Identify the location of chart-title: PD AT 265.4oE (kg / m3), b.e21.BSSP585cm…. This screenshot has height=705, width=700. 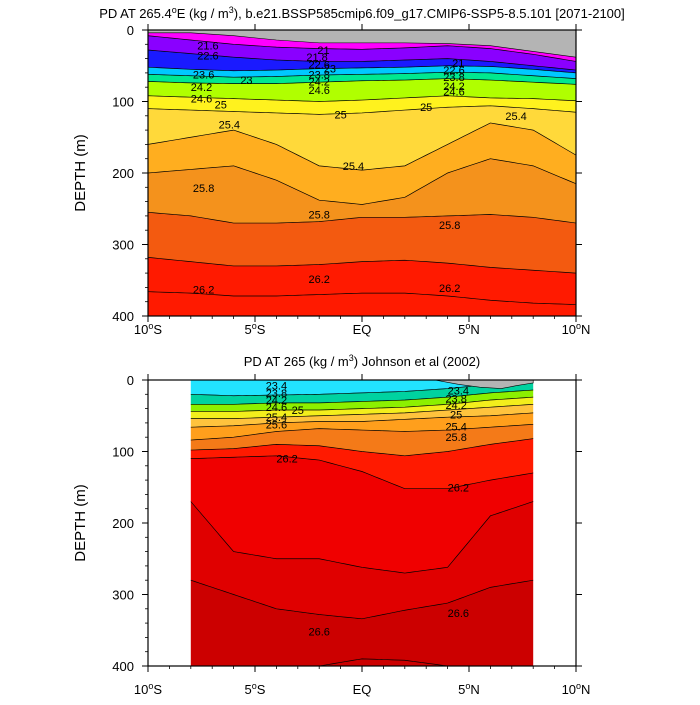
(362, 13).